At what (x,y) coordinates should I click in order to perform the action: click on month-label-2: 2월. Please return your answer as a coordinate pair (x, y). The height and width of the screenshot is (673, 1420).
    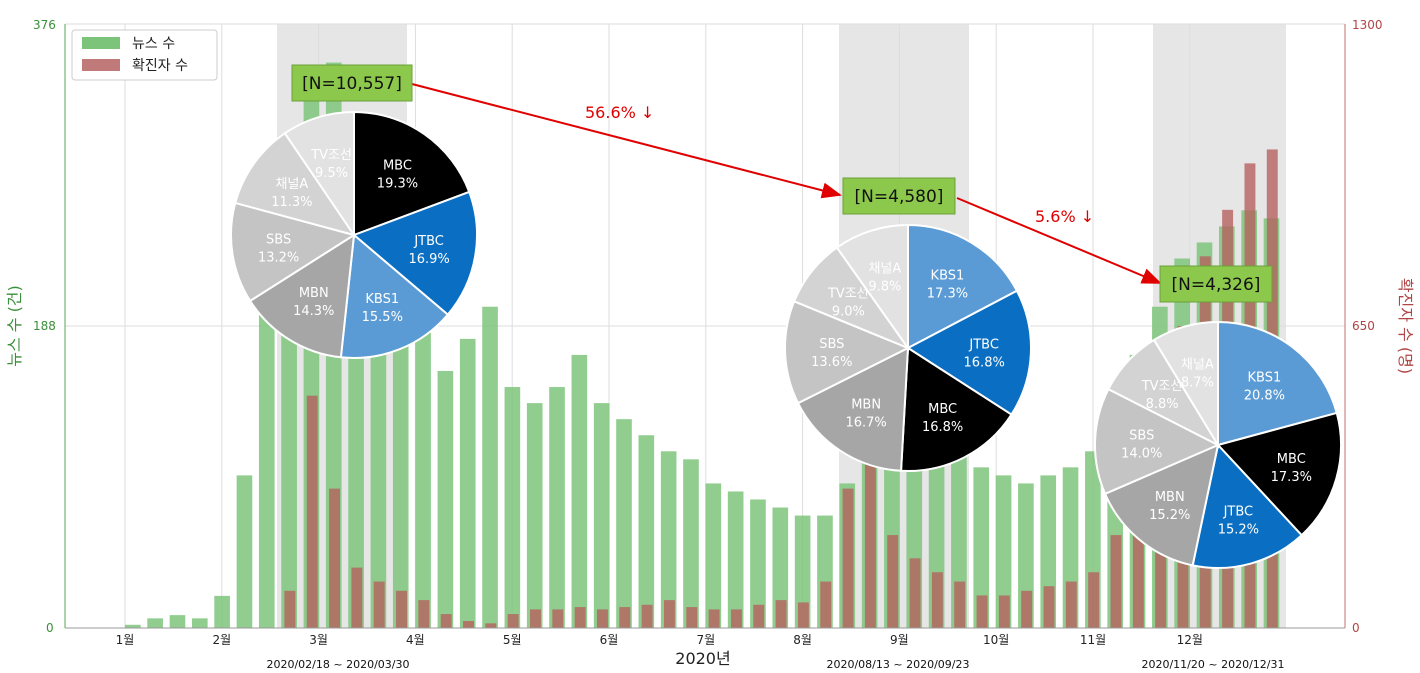
    Looking at the image, I should click on (221, 640).